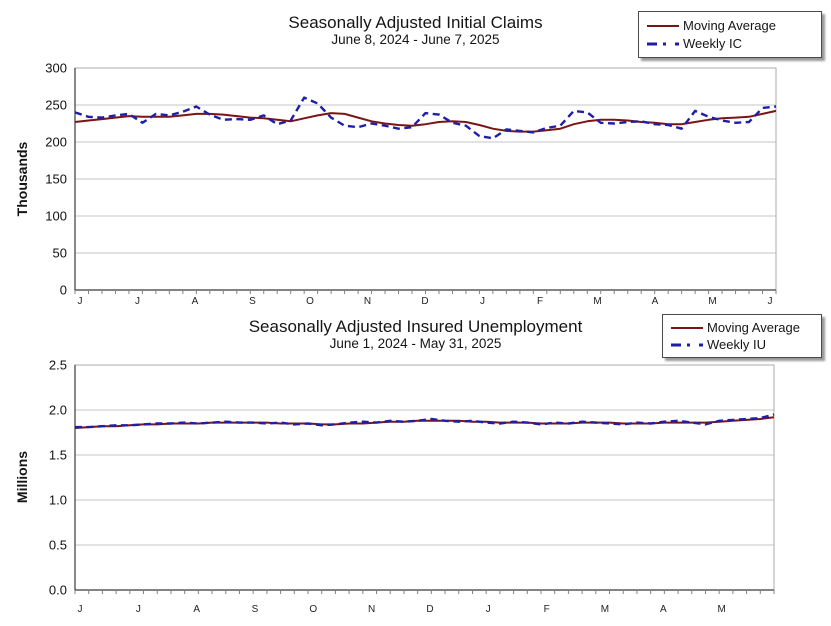  What do you see at coordinates (58, 365) in the screenshot?
I see `y-tick-label: 2.5` at bounding box center [58, 365].